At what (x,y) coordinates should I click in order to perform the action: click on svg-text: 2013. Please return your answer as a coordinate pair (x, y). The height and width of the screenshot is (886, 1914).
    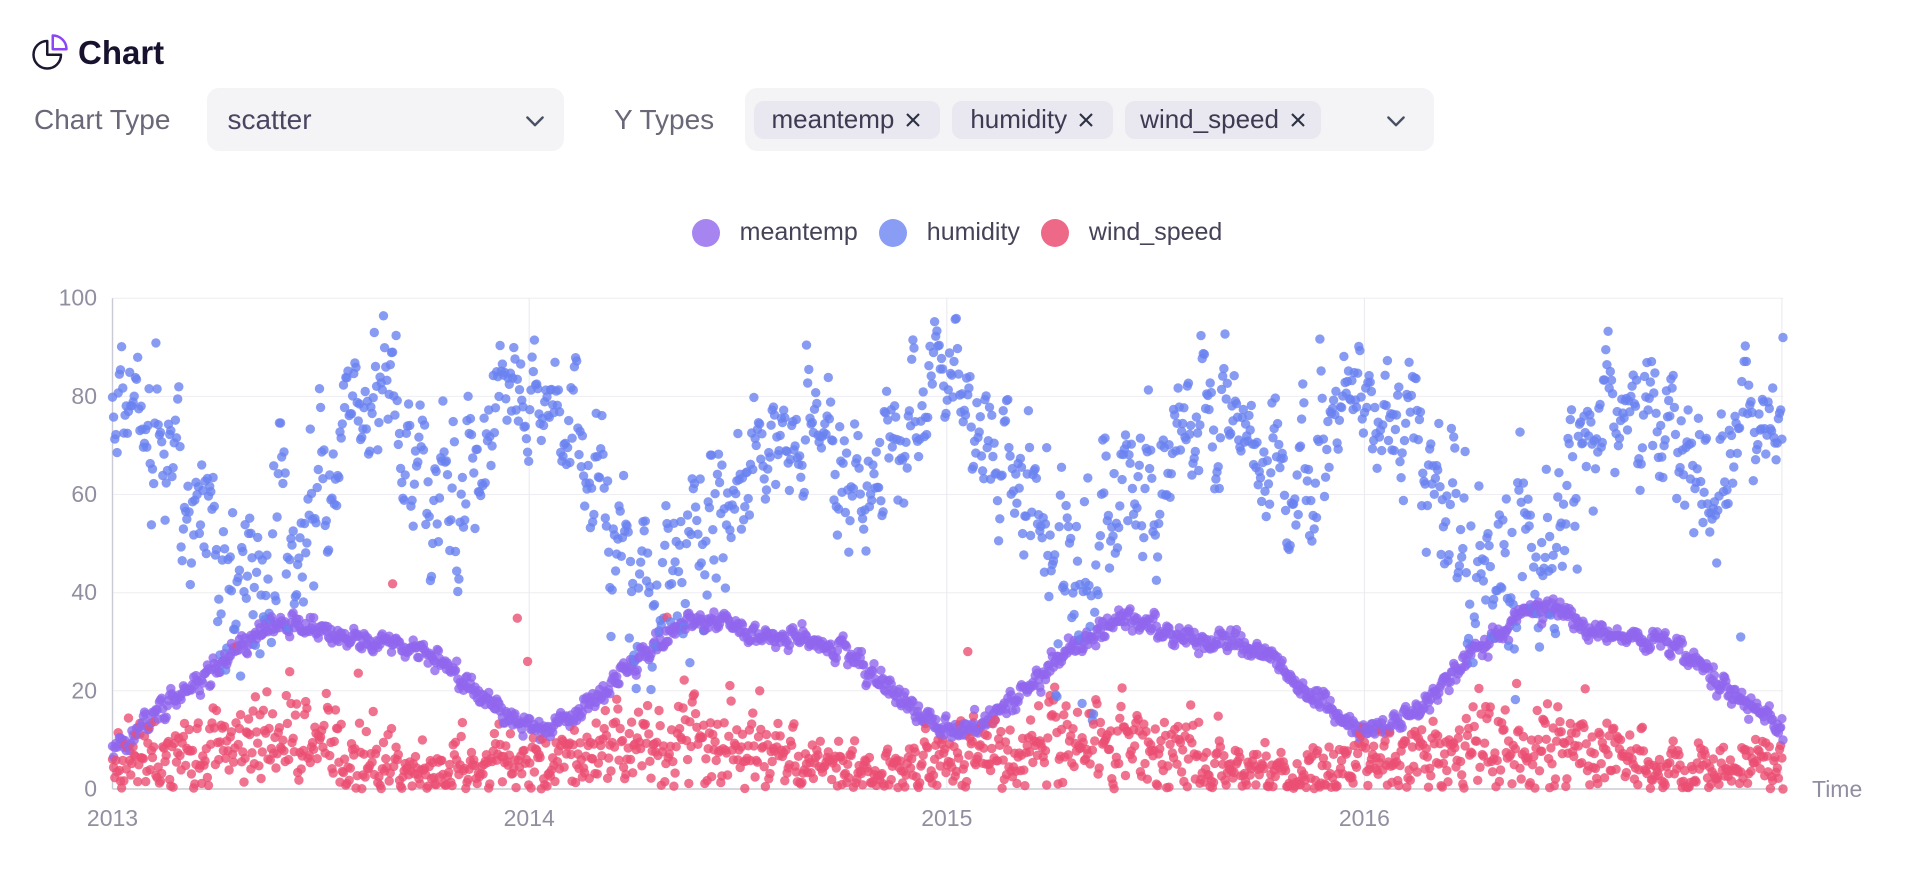
    Looking at the image, I should click on (112, 818).